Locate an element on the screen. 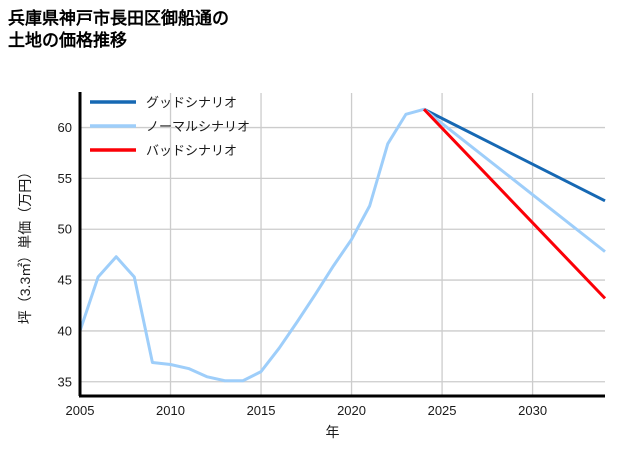  legend-label: バッドシナリオ is located at coordinates (191, 150).